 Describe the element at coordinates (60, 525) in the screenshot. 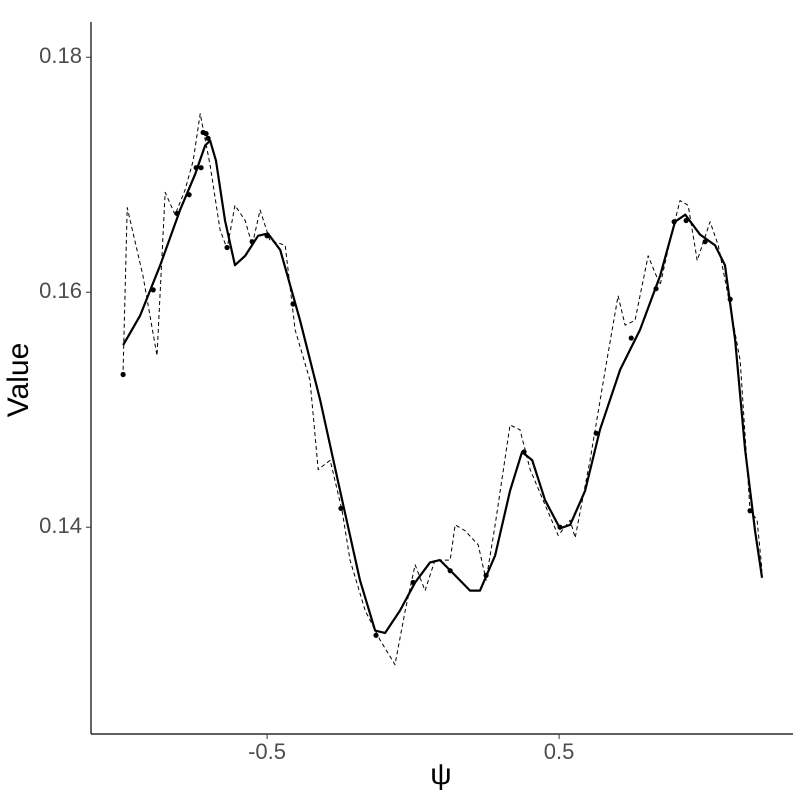

I see `y-tick-label: 0.14` at that location.